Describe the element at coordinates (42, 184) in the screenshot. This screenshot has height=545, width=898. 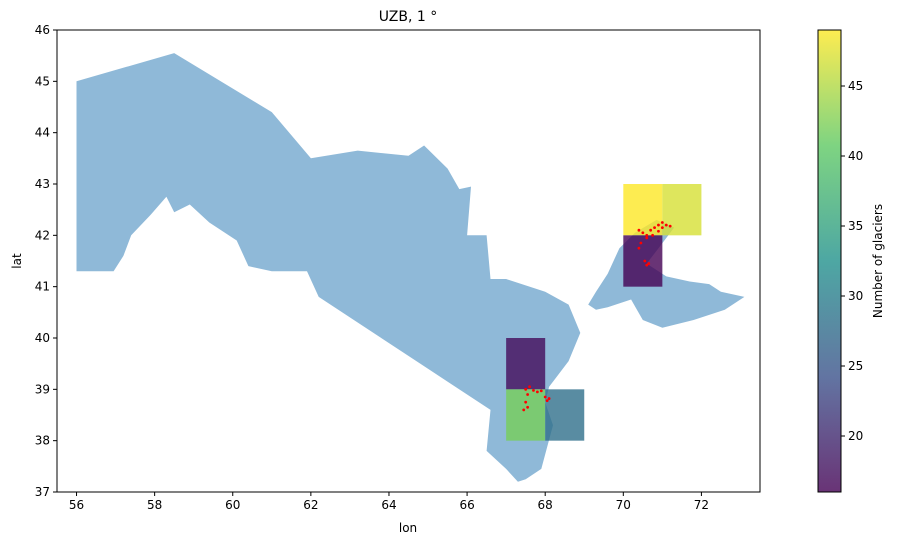
I see `y-tick-label: 43` at that location.